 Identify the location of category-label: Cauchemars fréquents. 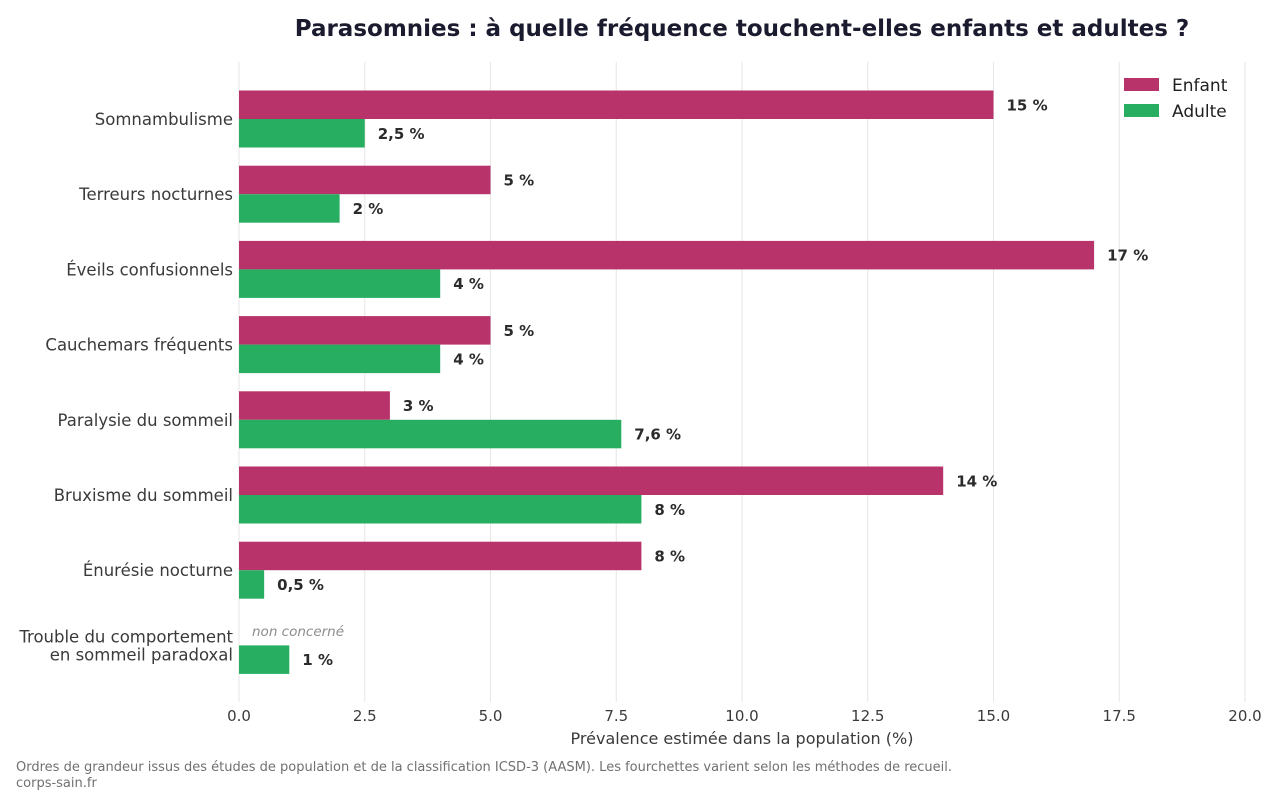
(139, 345).